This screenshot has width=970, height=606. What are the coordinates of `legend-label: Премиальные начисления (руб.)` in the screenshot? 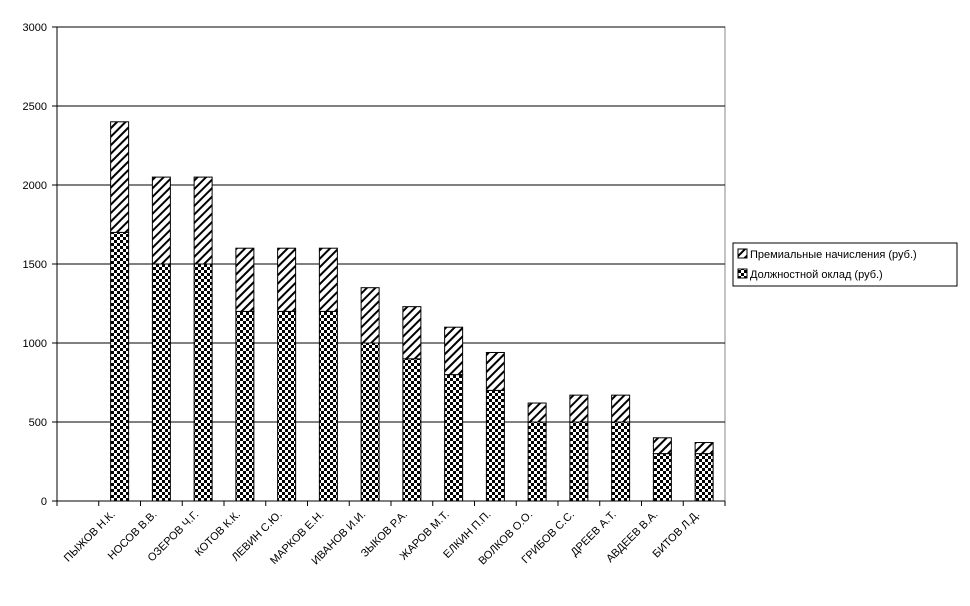 It's located at (833, 255).